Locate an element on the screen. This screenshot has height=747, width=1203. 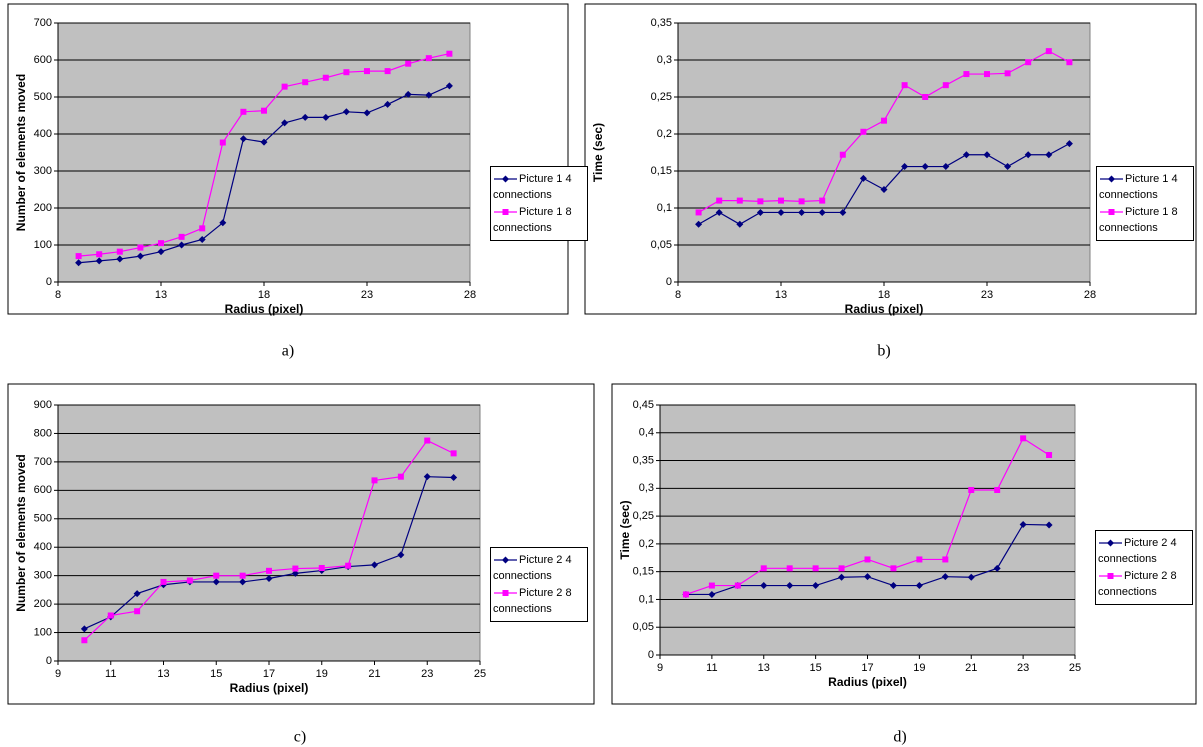
y-tick-label: 900 is located at coordinates (43, 405).